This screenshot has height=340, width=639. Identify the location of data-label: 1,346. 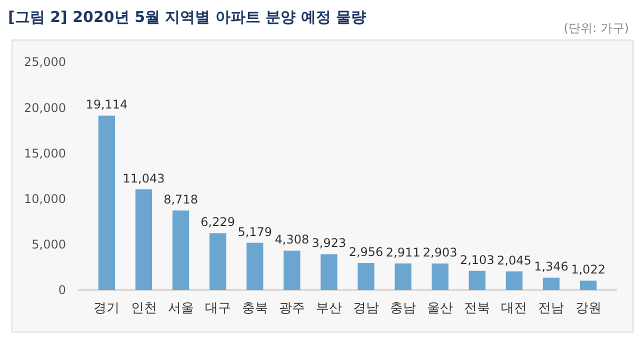
(551, 267).